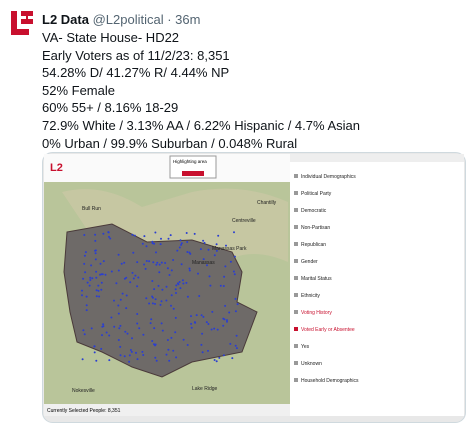  What do you see at coordinates (110, 108) in the screenshot?
I see `post-line: 60% 55+ / 8.16% 18-29` at bounding box center [110, 108].